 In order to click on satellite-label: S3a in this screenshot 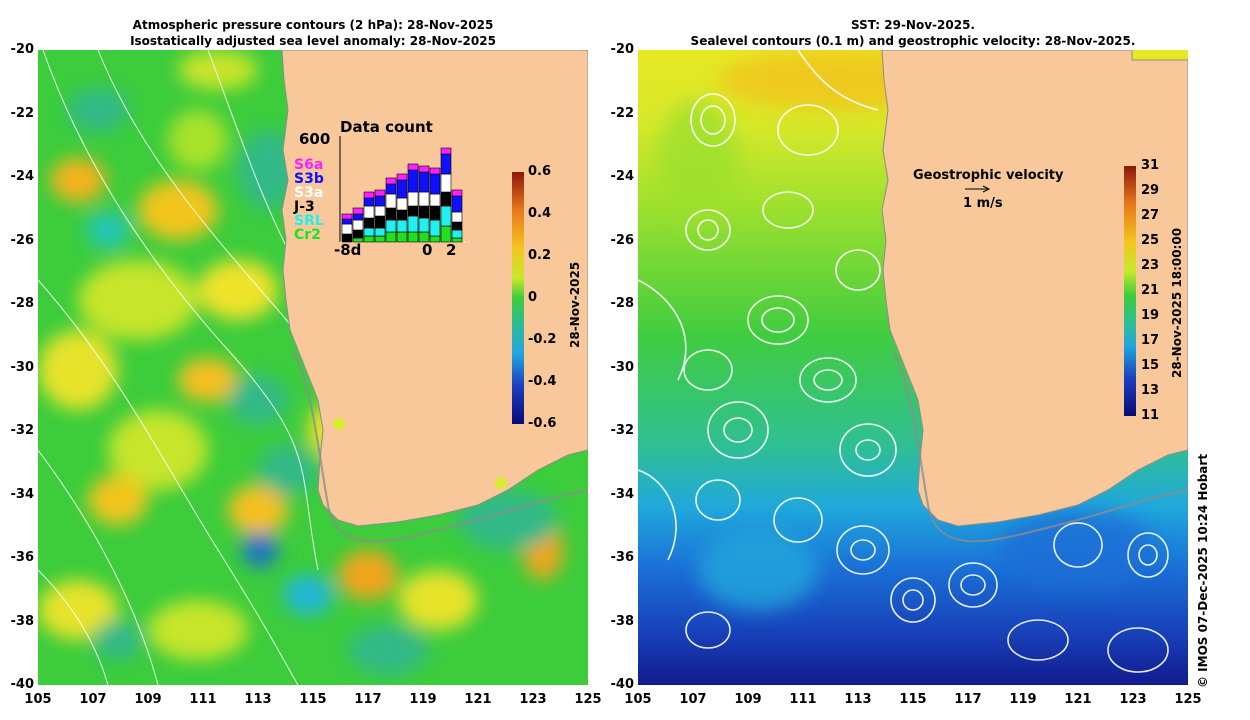, I will do `click(309, 193)`.